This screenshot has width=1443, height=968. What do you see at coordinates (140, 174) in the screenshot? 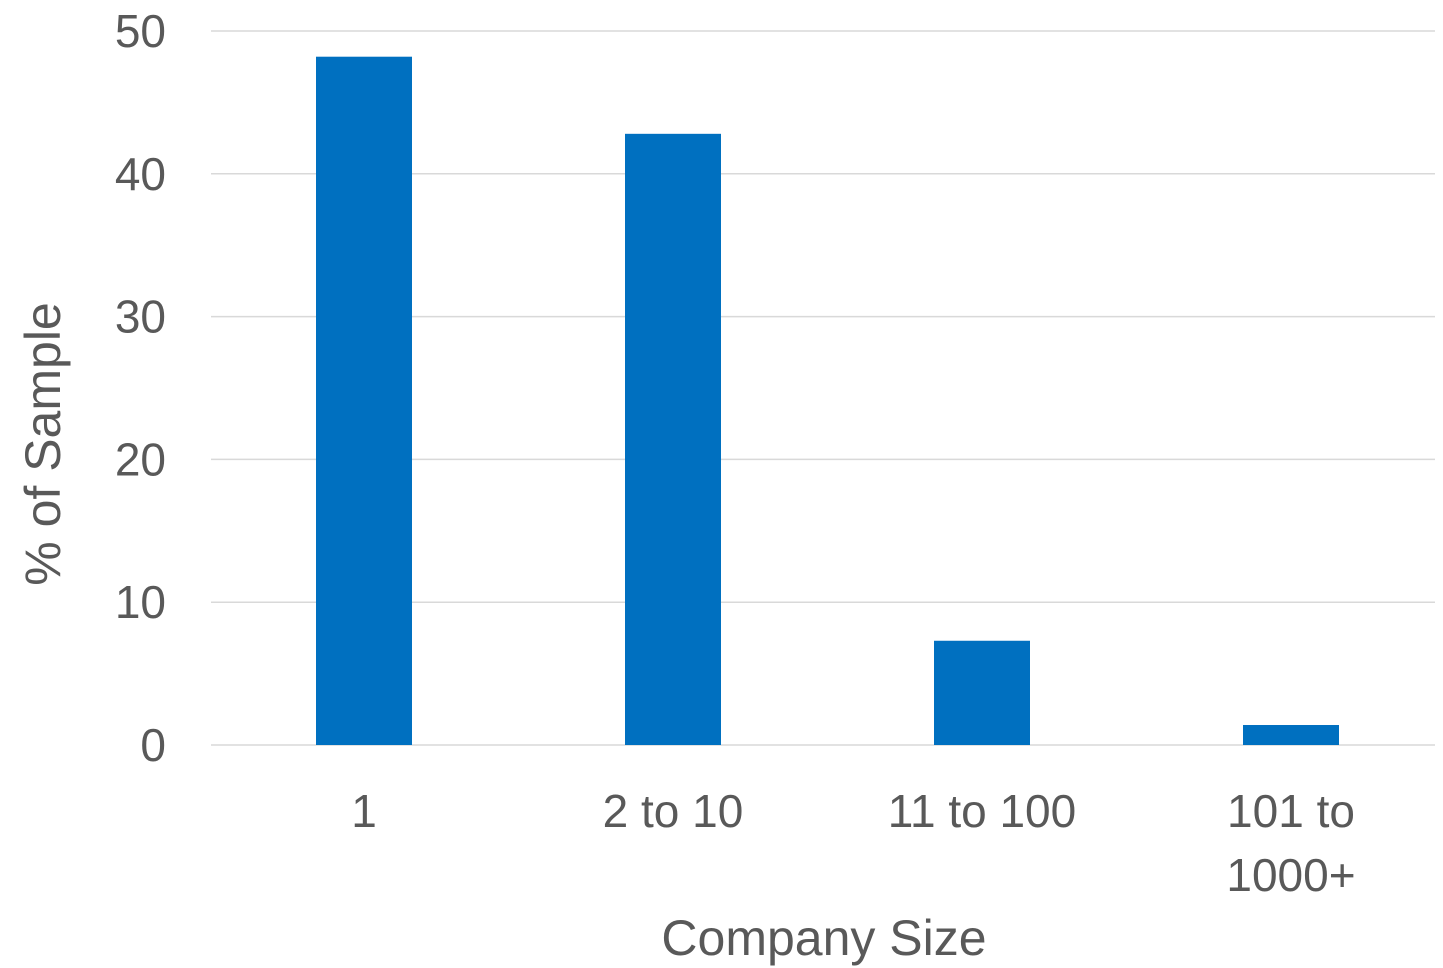
I see `y-tick-label: 40` at bounding box center [140, 174].